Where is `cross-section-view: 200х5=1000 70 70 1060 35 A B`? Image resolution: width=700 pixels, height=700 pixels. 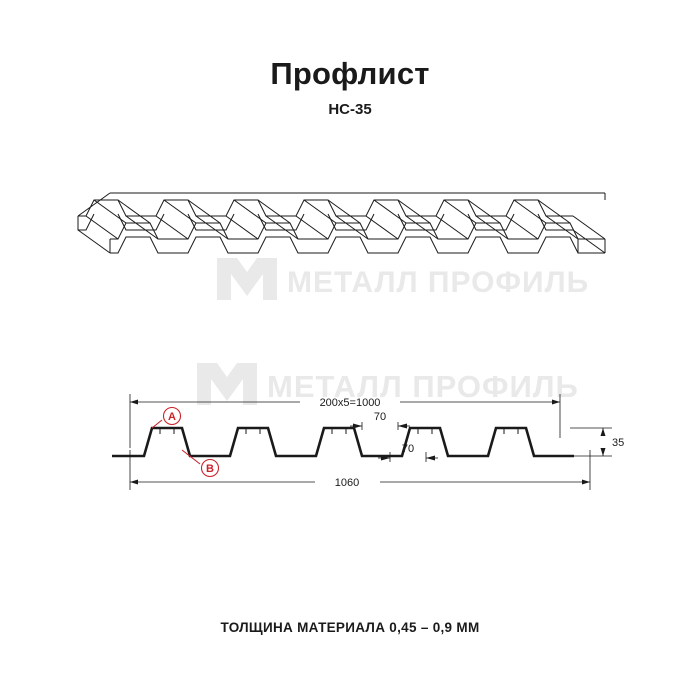
cross-section-view: 200х5=1000 70 70 1060 35 A B is located at coordinates (362, 445).